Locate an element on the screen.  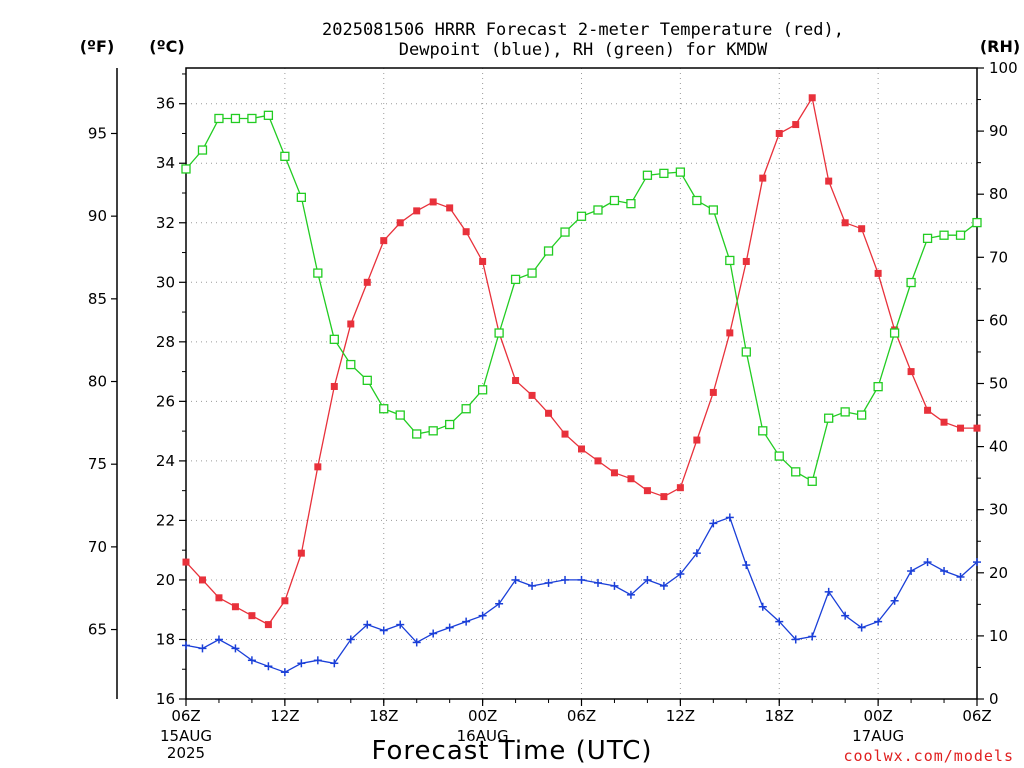
fahrenheit-tick-label: 75 is located at coordinates (97, 464).